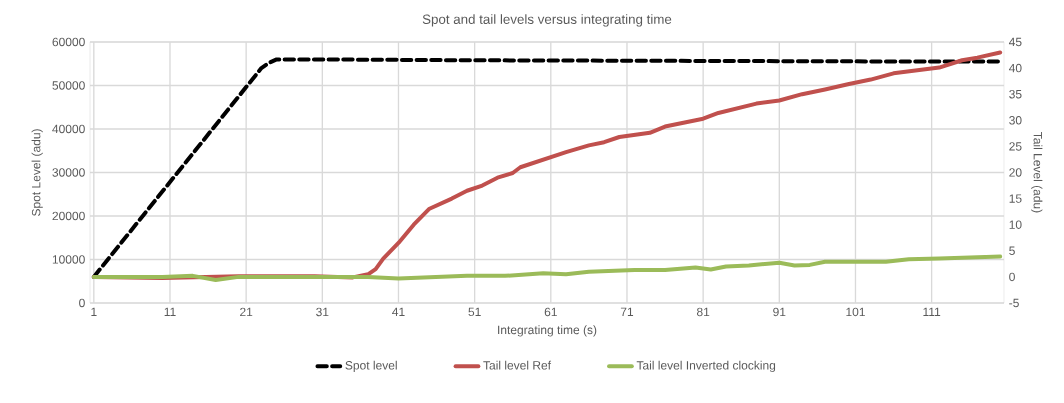 This screenshot has height=403, width=1064. I want to click on y2-tick-label: 40, so click(1015, 68).